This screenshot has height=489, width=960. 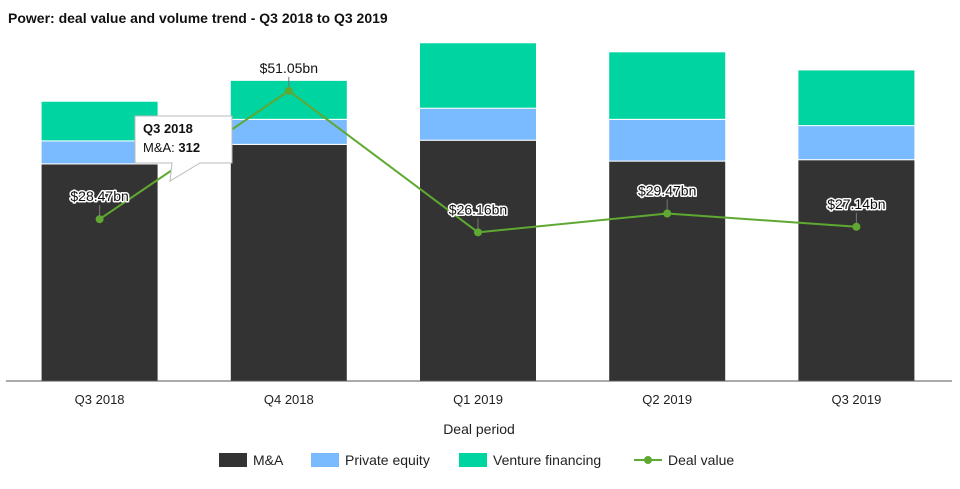 What do you see at coordinates (251, 460) in the screenshot?
I see `legend-item-0: M&A` at bounding box center [251, 460].